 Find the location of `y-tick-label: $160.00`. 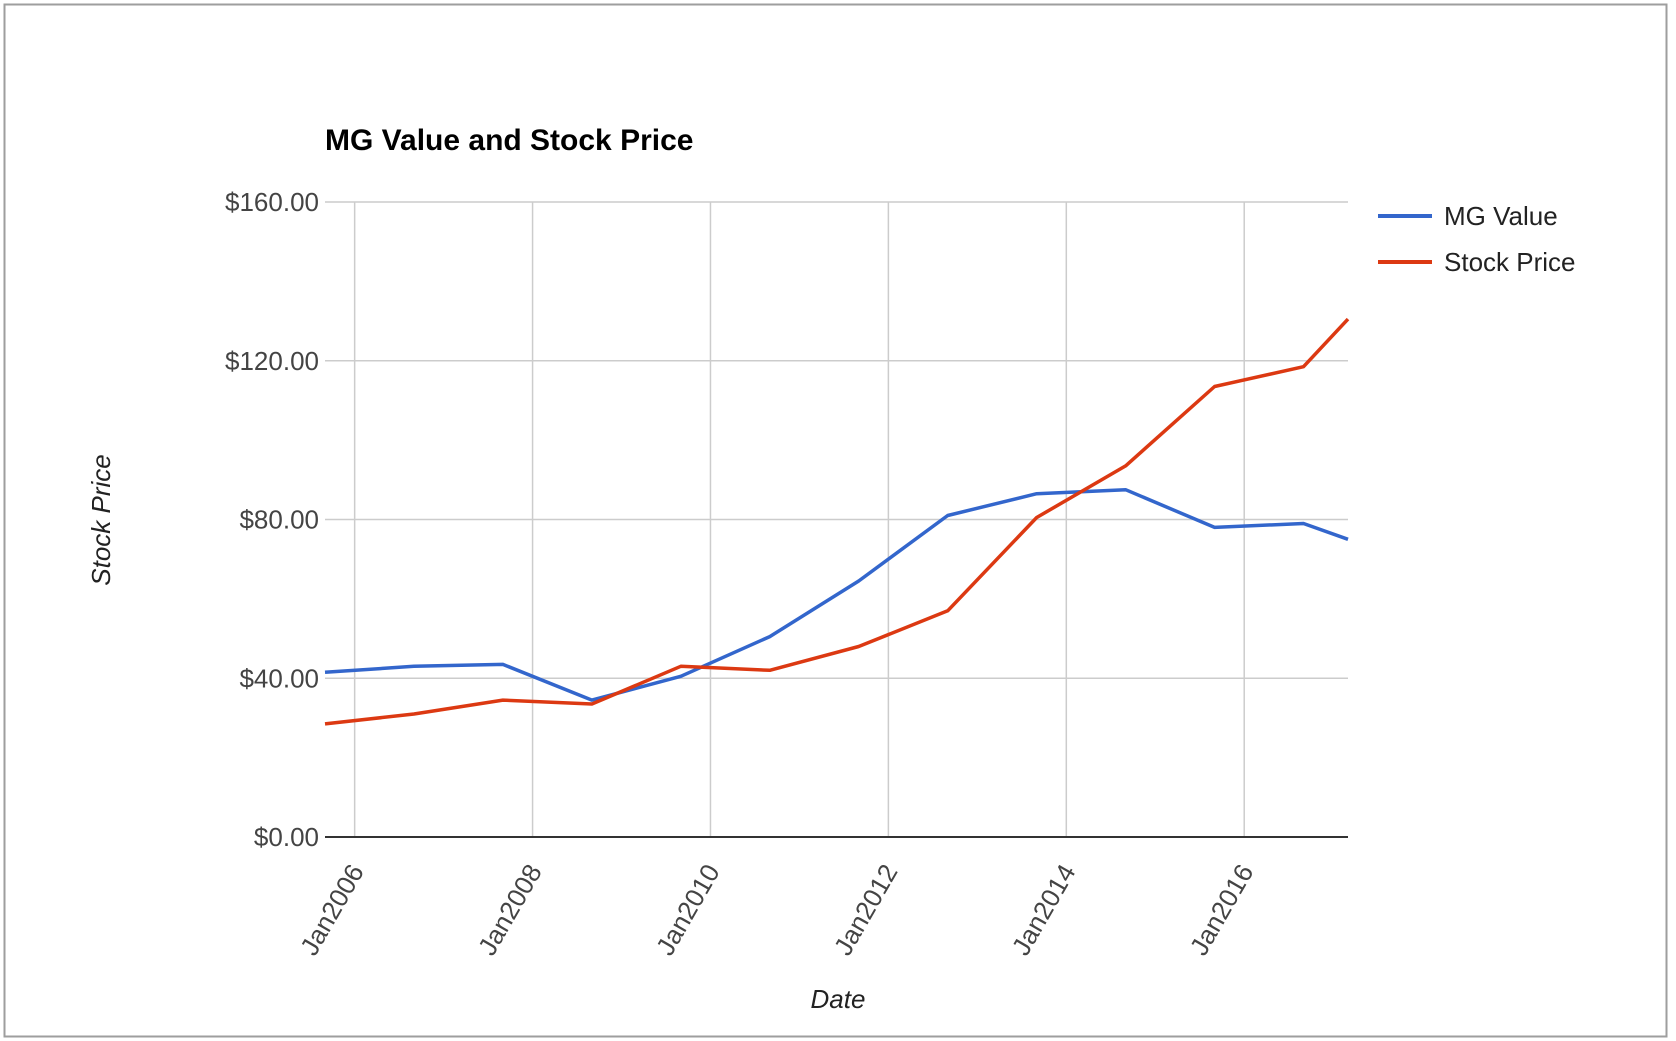

y-tick-label: $160.00 is located at coordinates (272, 202).